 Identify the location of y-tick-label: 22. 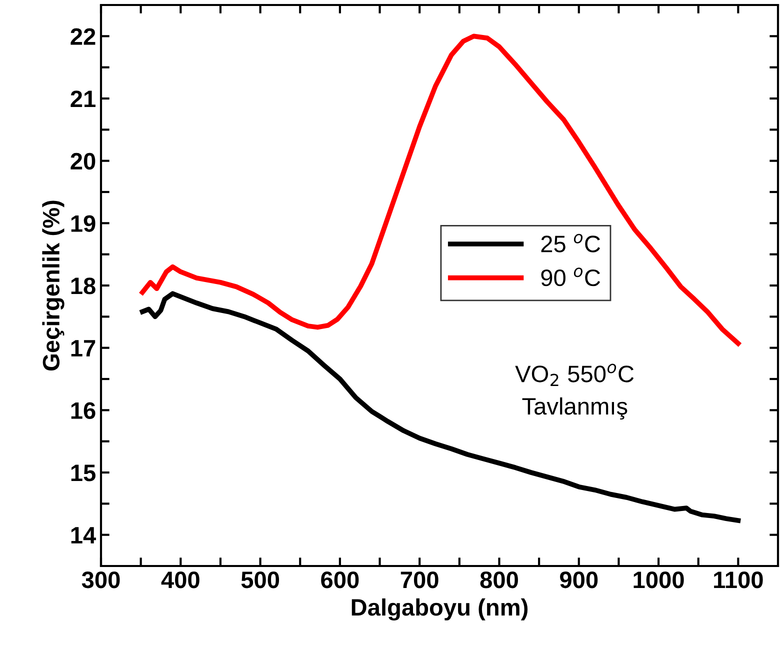
(83, 36).